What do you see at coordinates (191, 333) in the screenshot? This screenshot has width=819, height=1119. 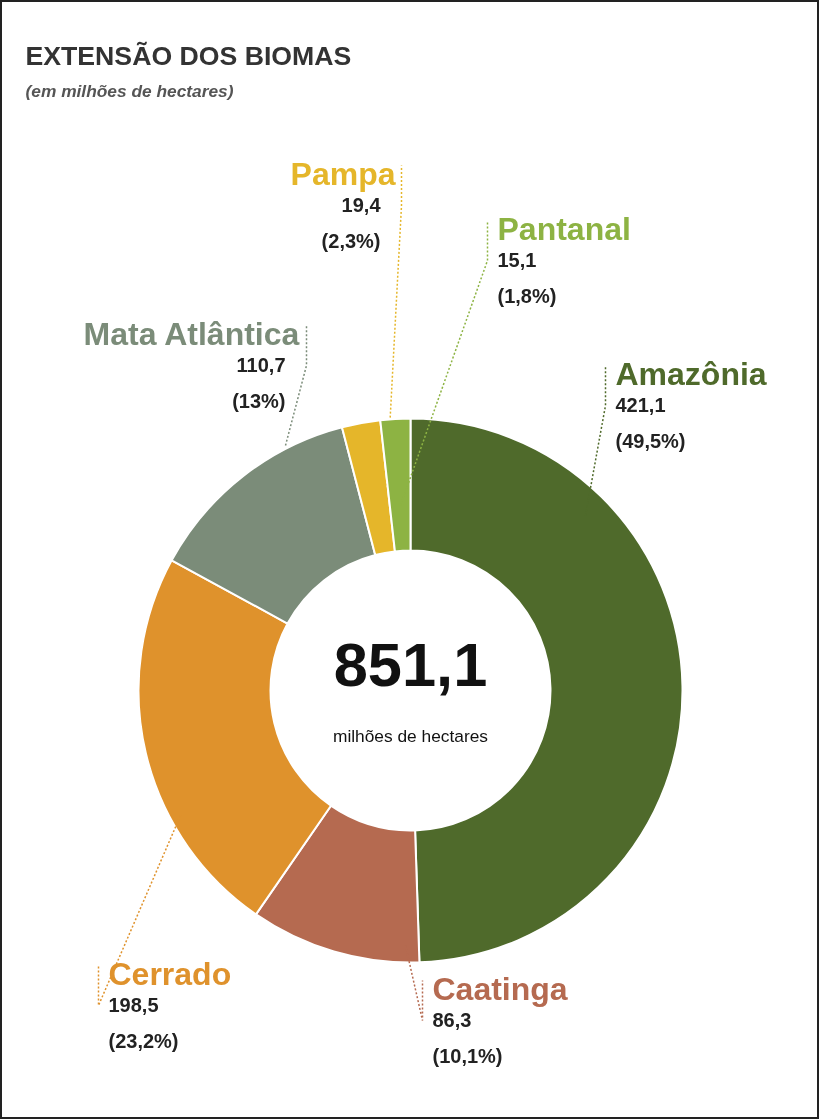 I see `slice-label: Mata Atlântica` at bounding box center [191, 333].